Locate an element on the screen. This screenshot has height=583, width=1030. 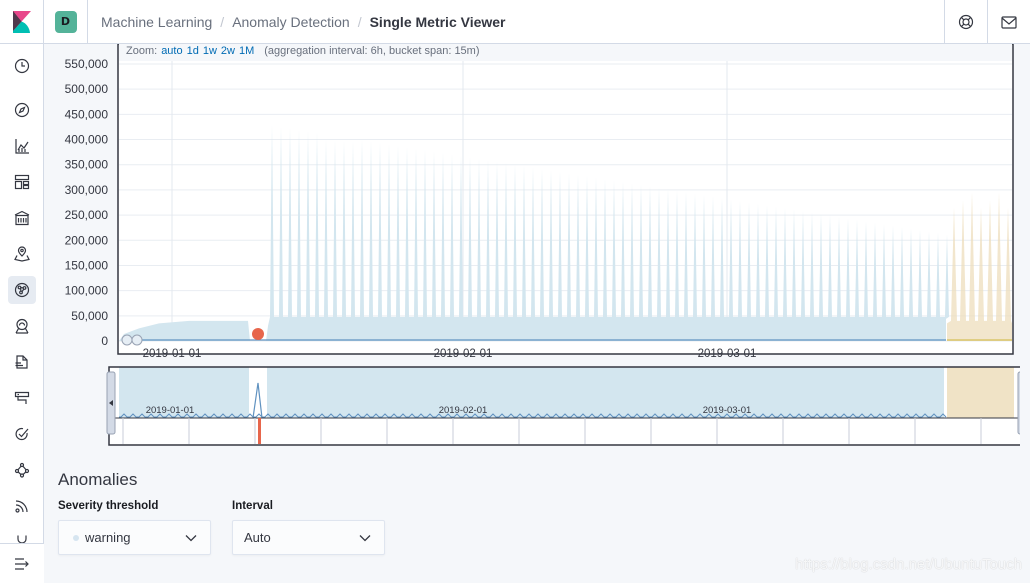
nav-expand-button is located at coordinates (22, 563).